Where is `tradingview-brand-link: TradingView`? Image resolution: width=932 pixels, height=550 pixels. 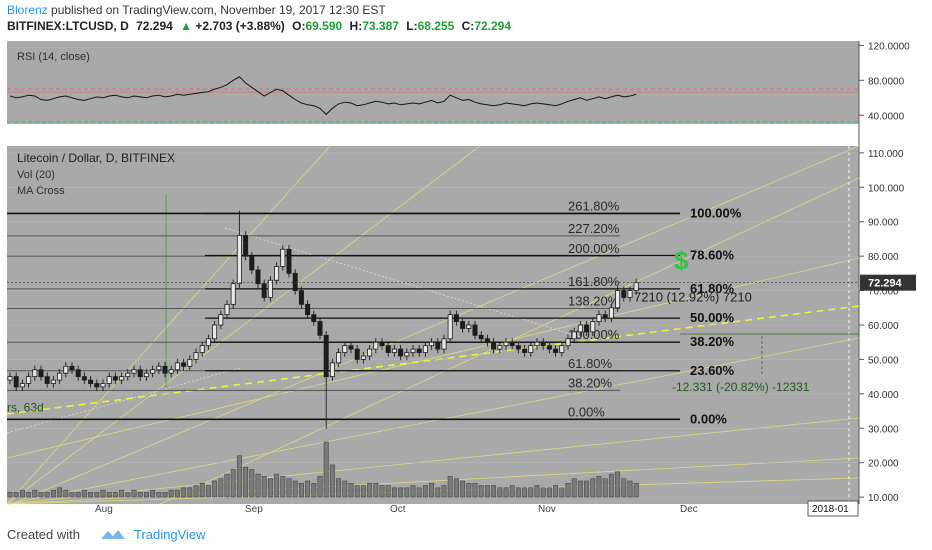
tradingview-brand-link: TradingView is located at coordinates (170, 534).